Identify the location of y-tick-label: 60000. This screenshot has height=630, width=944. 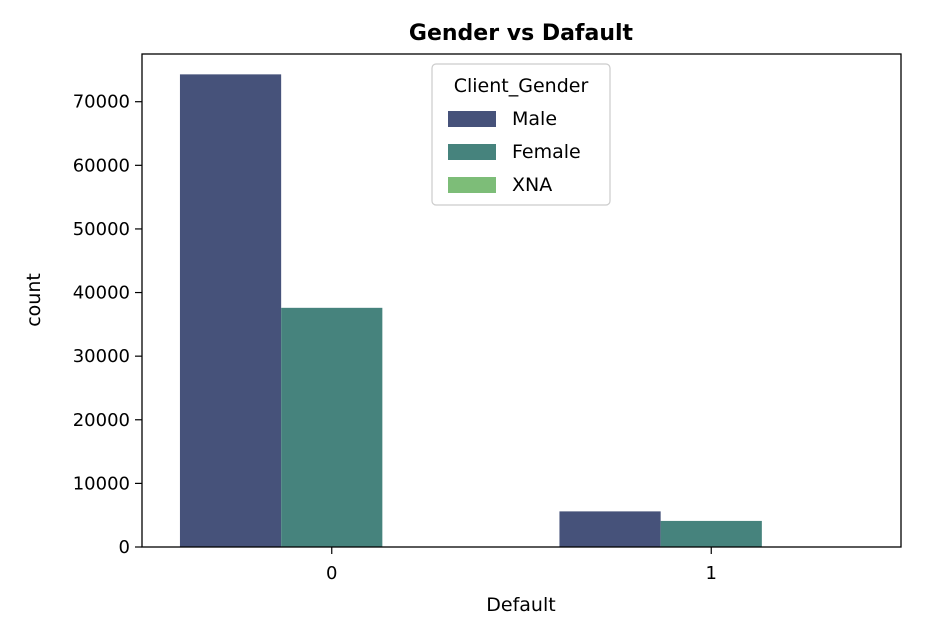
(101, 165).